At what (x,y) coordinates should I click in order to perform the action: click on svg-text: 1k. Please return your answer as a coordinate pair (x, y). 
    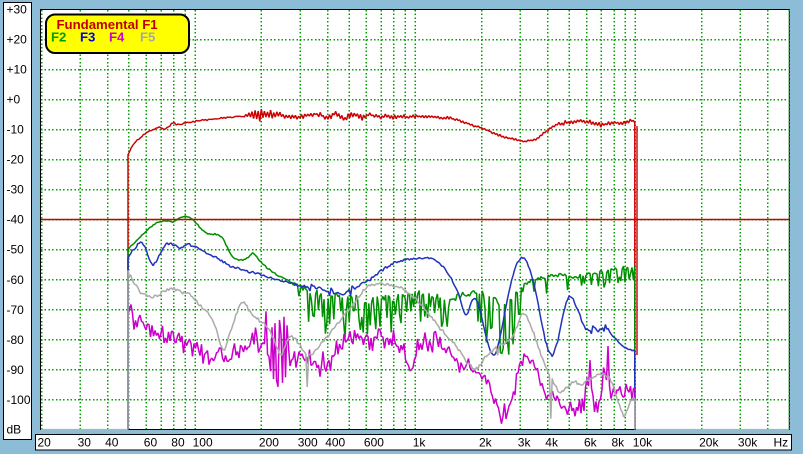
    Looking at the image, I should click on (420, 443).